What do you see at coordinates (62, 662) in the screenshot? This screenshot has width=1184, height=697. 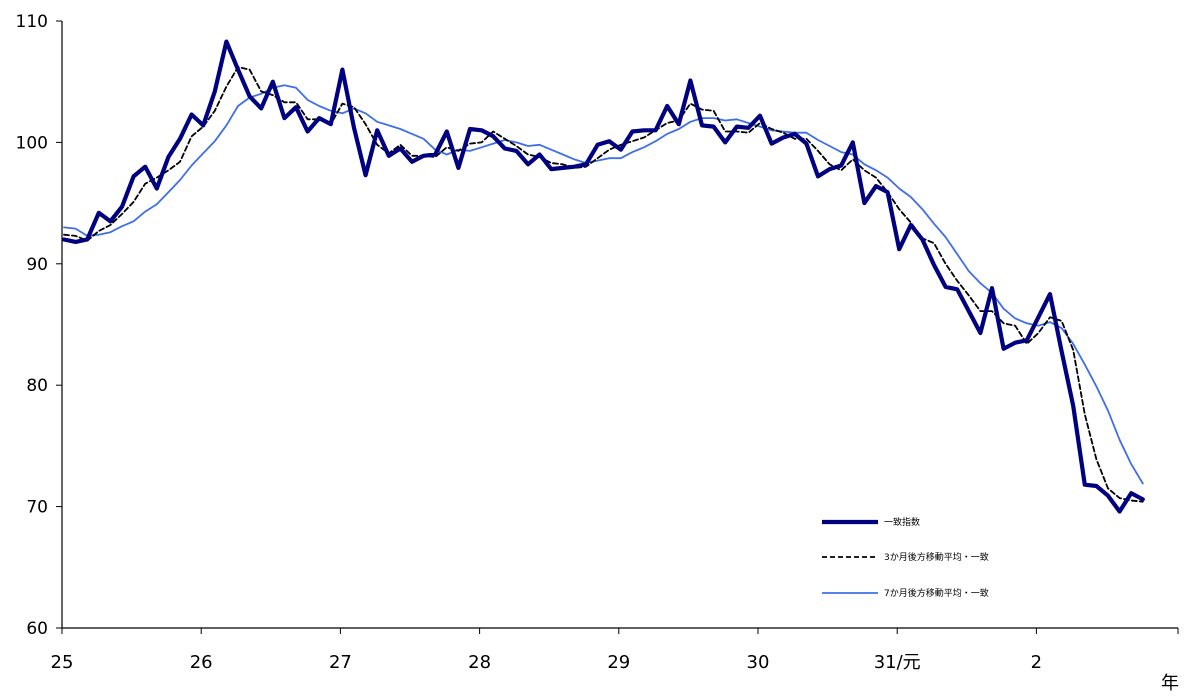 I see `x-tick-label: 25` at bounding box center [62, 662].